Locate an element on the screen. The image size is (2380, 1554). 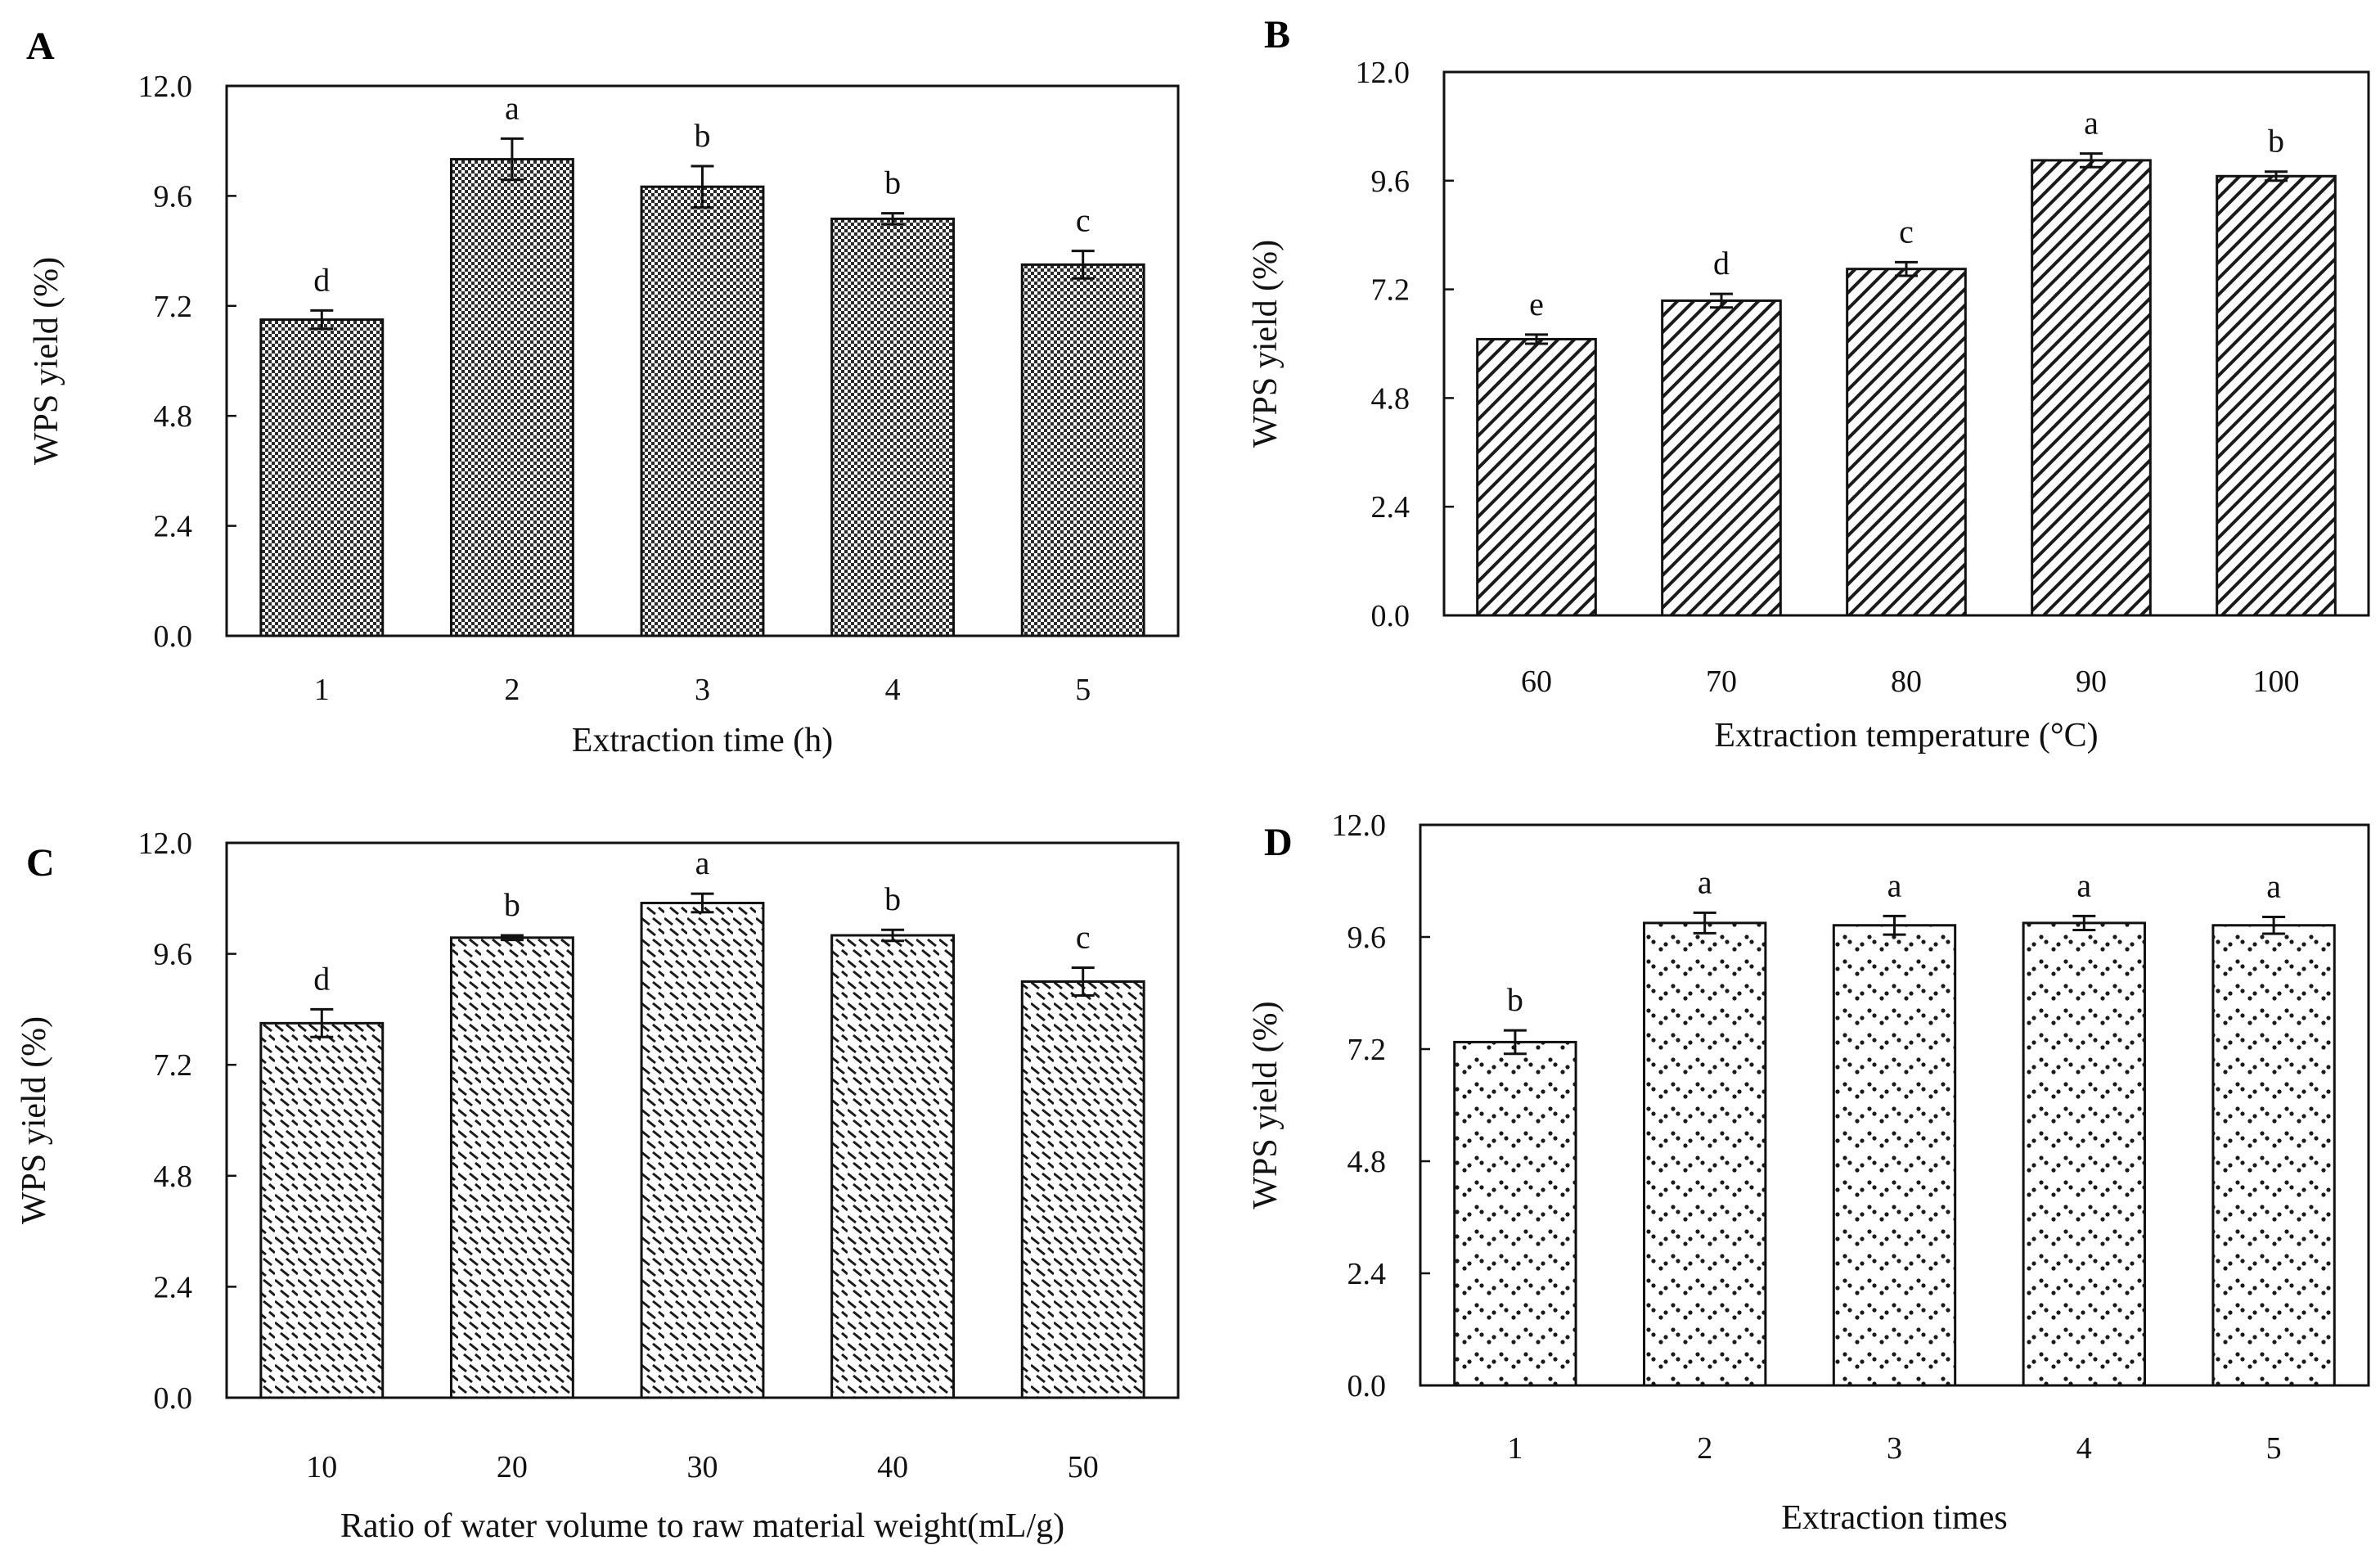
x-tick-label: 30 is located at coordinates (703, 1467).